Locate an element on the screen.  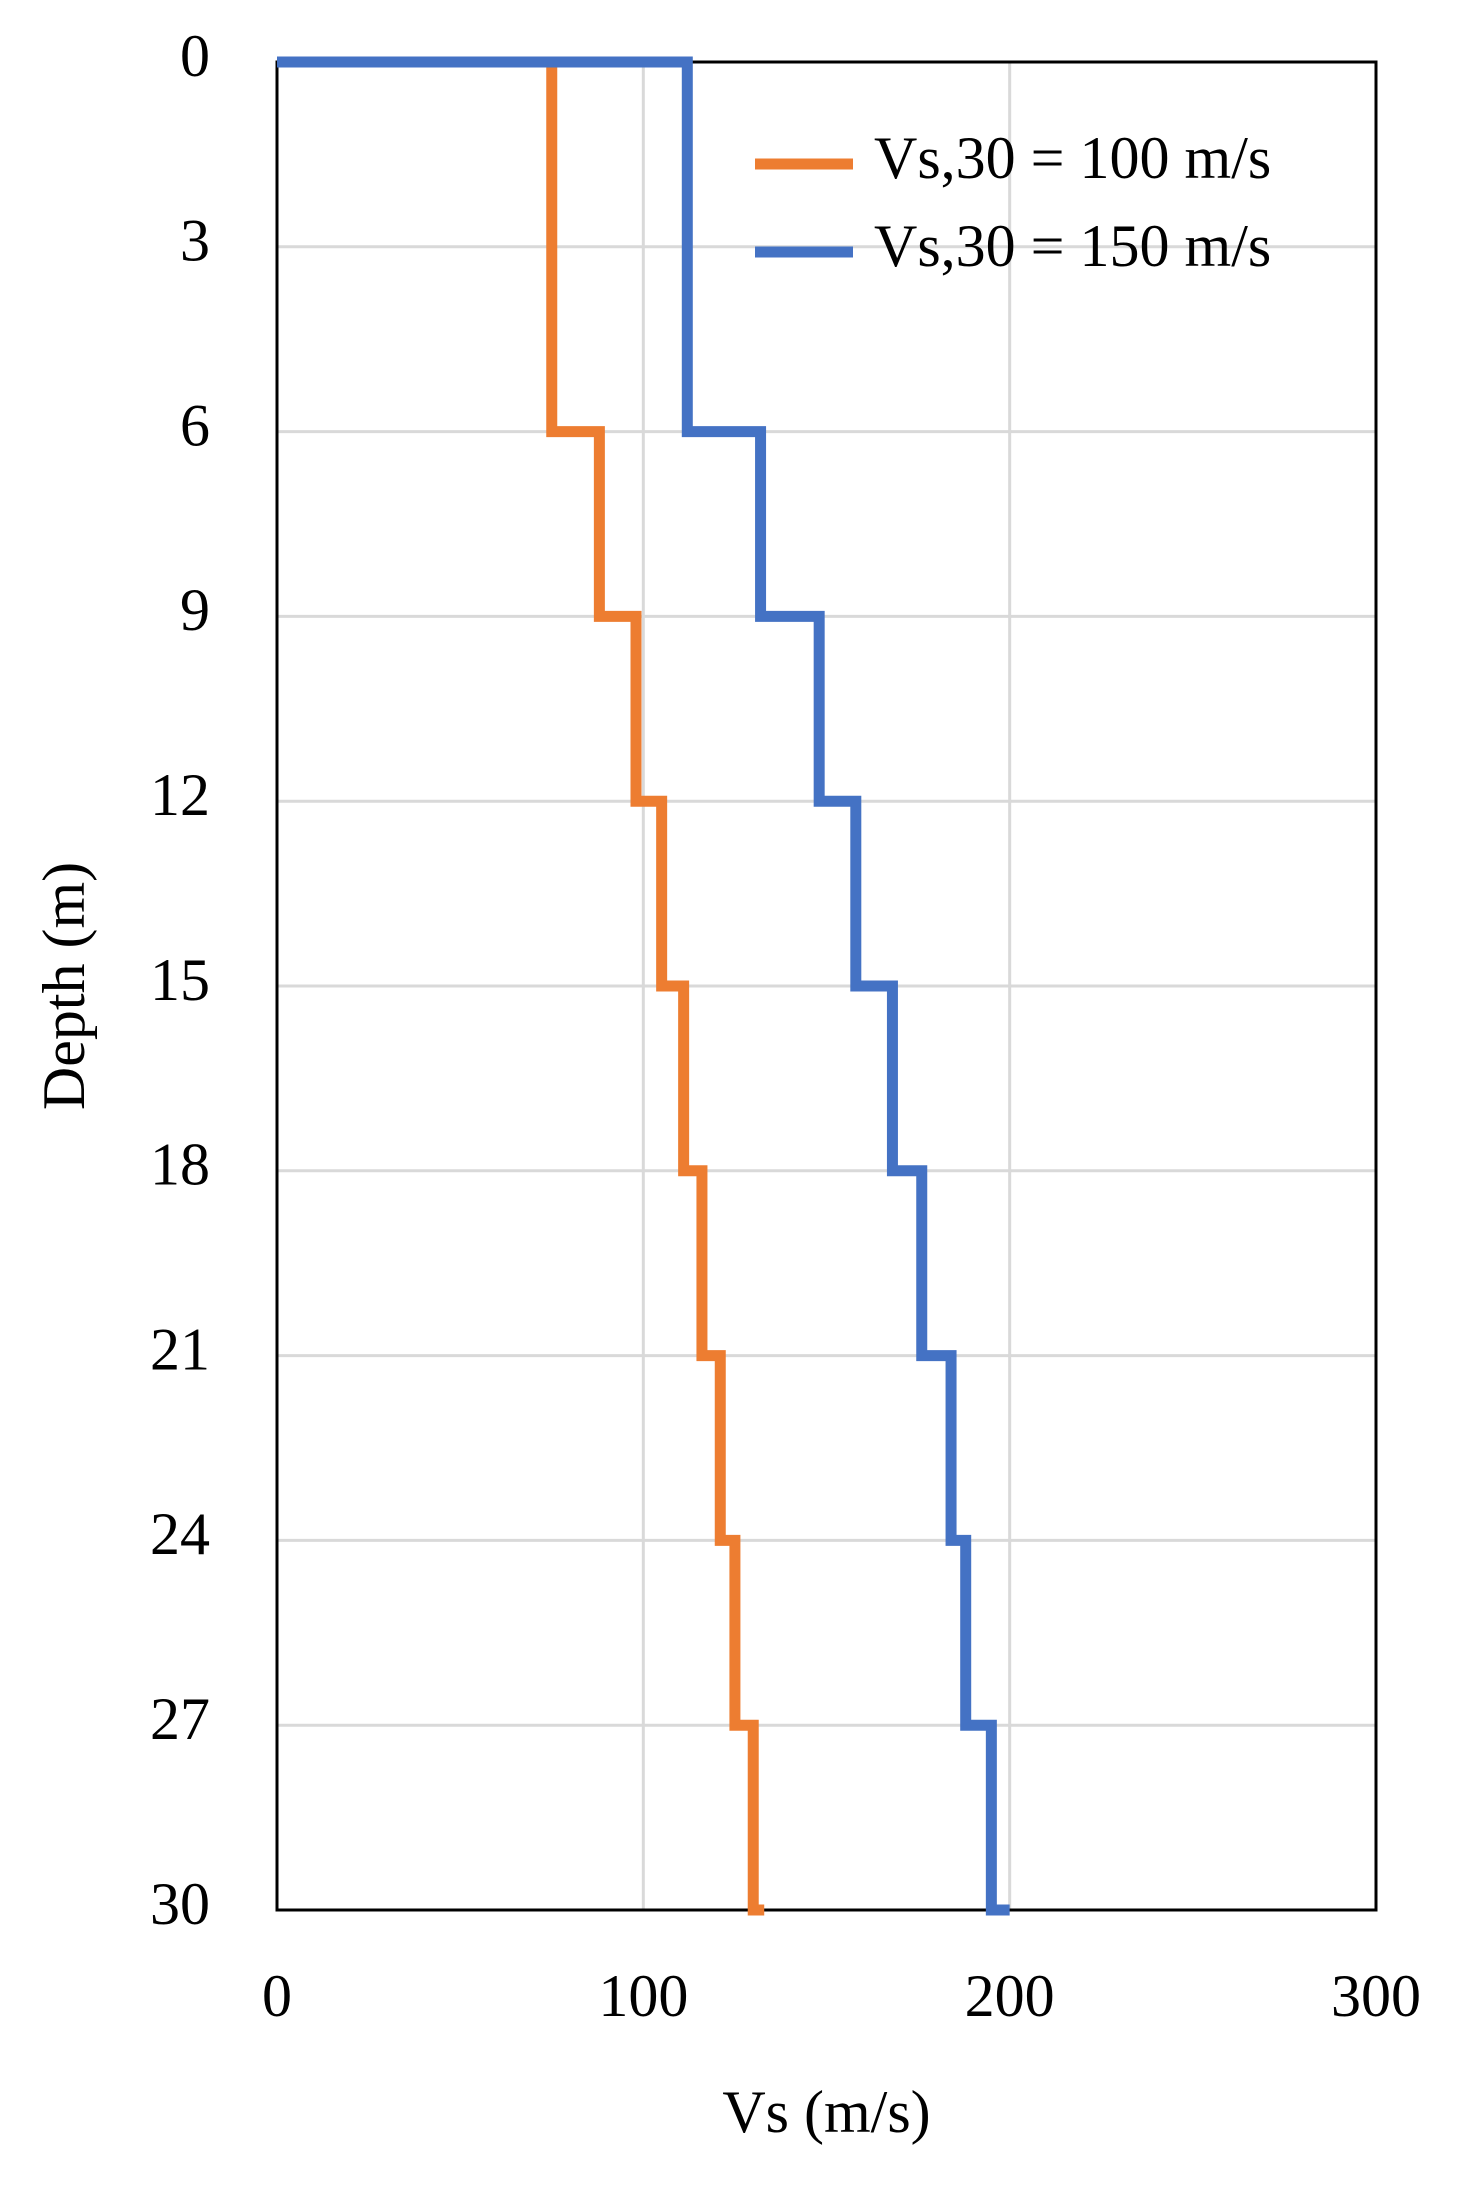
y-tick-label: 18 is located at coordinates (180, 1165).